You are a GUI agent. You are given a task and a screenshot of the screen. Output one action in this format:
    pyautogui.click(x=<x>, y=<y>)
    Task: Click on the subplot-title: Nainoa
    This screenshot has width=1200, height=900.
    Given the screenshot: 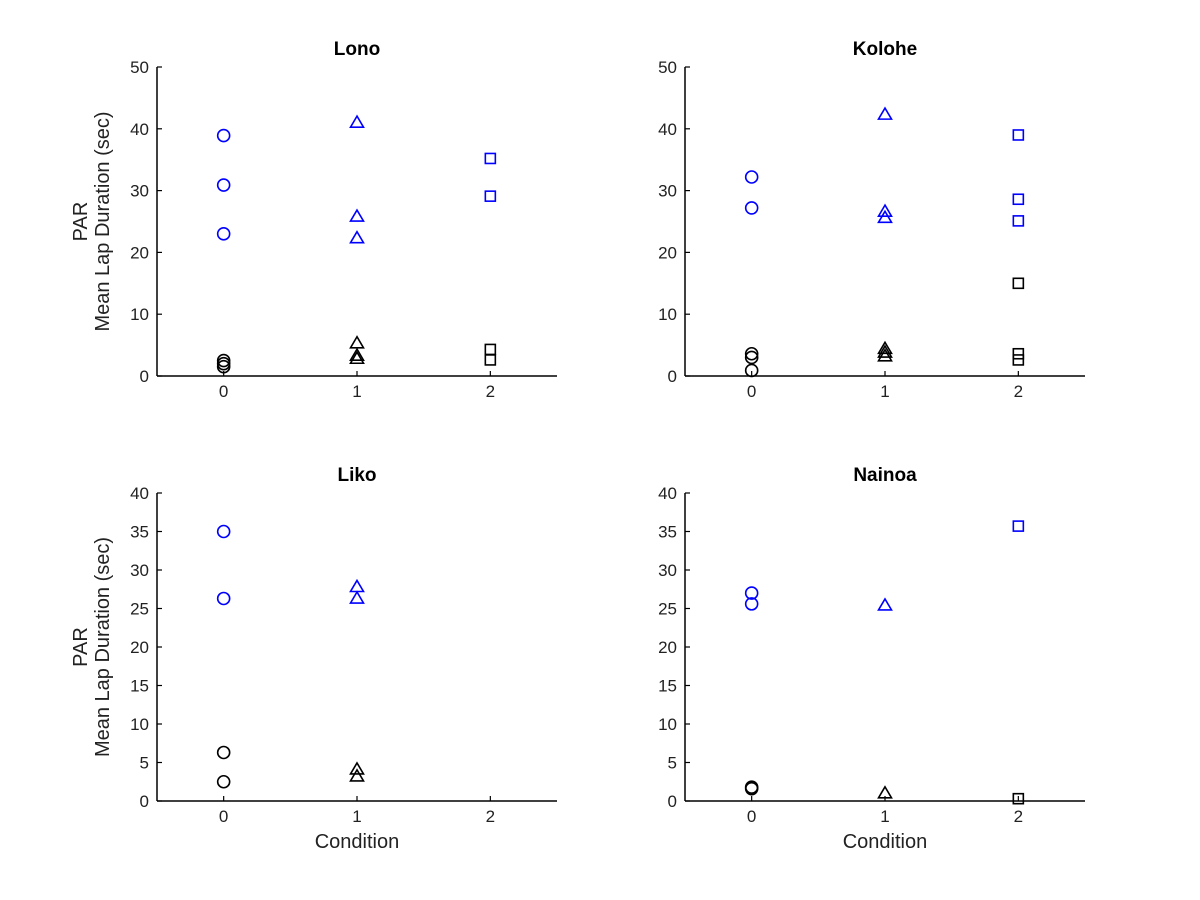 What is the action you would take?
    pyautogui.click(x=885, y=475)
    